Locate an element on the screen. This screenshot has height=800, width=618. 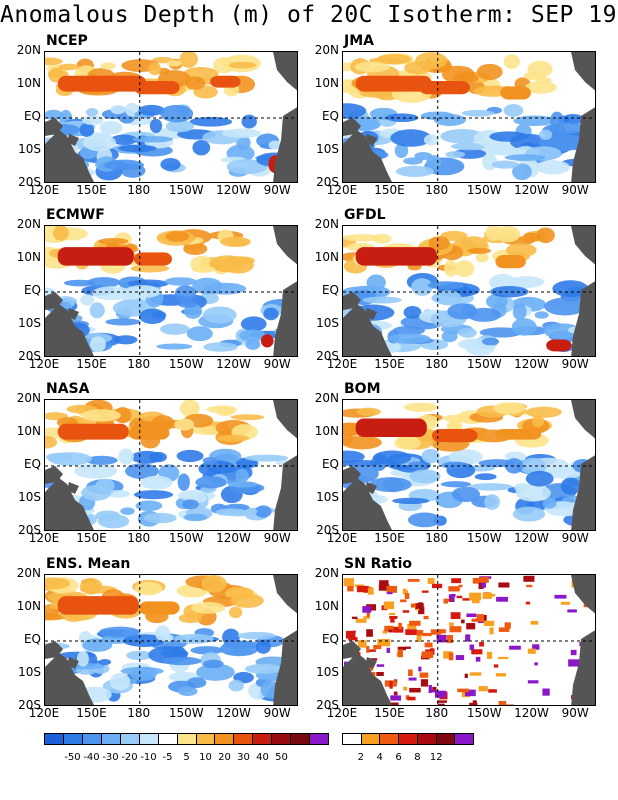
longitude-tick-label: 180 is located at coordinates (437, 538).